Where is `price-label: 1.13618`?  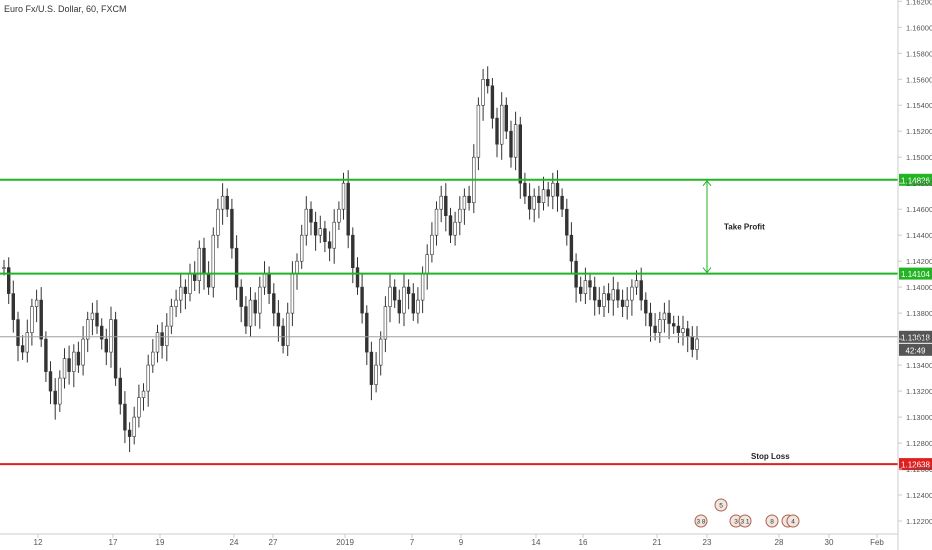
price-label: 1.13618 is located at coordinates (915, 337).